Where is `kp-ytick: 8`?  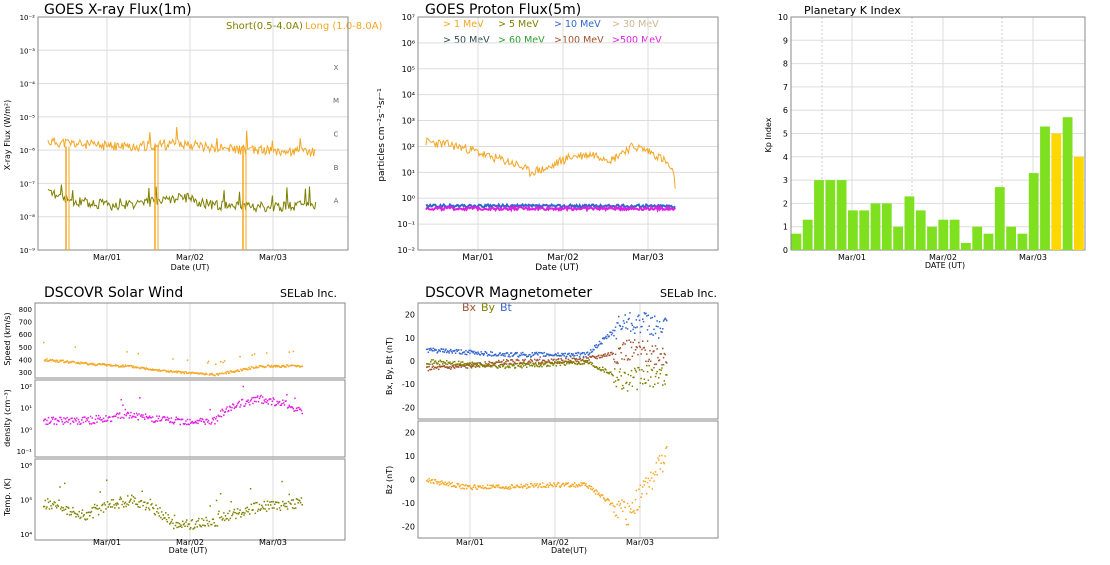 kp-ytick: 8 is located at coordinates (785, 64).